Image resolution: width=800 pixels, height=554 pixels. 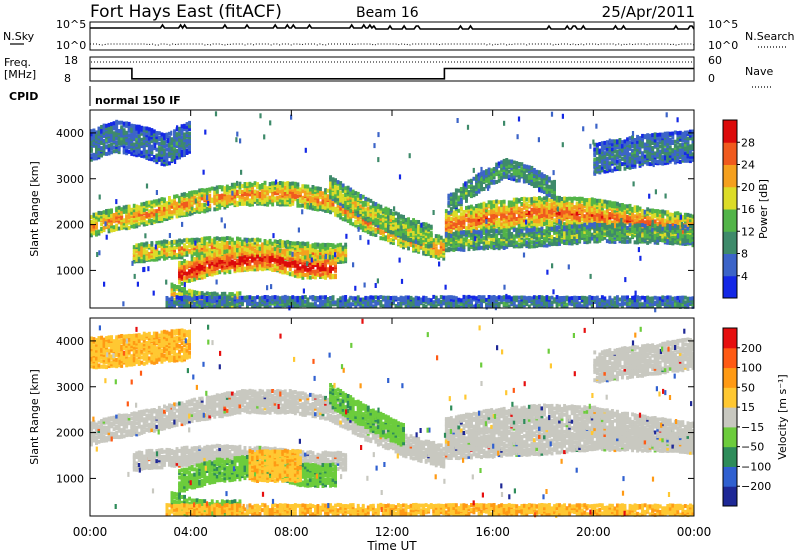 I want to click on noise-tick-low-right: 10^0, so click(x=723, y=45).